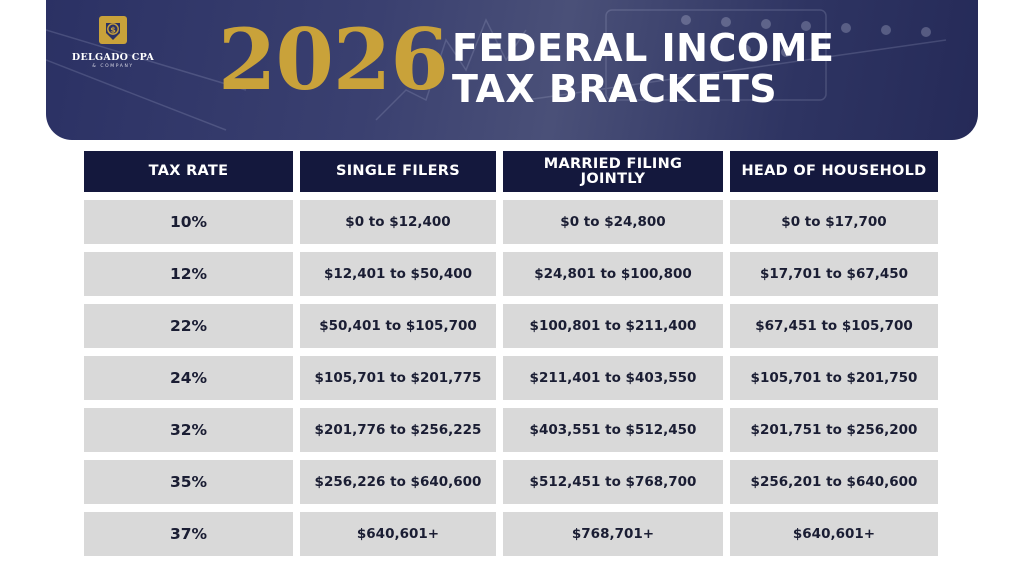  I want to click on tax-rate-cell: 32%, so click(188, 430).